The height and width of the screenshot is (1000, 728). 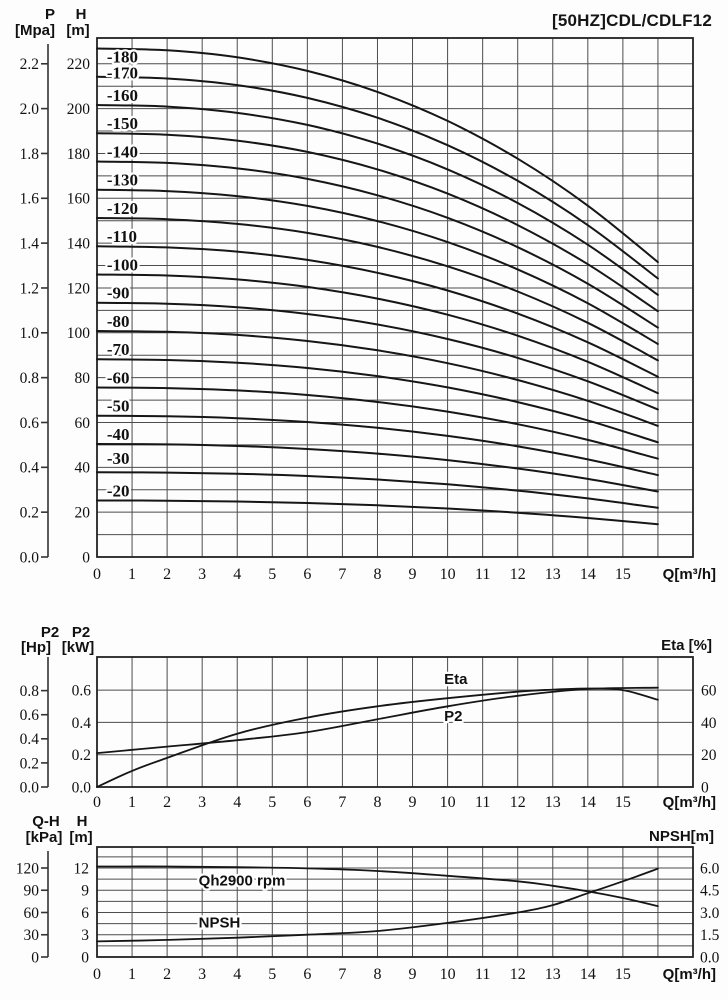 I want to click on h-axis-unit: [m], so click(x=77, y=30).